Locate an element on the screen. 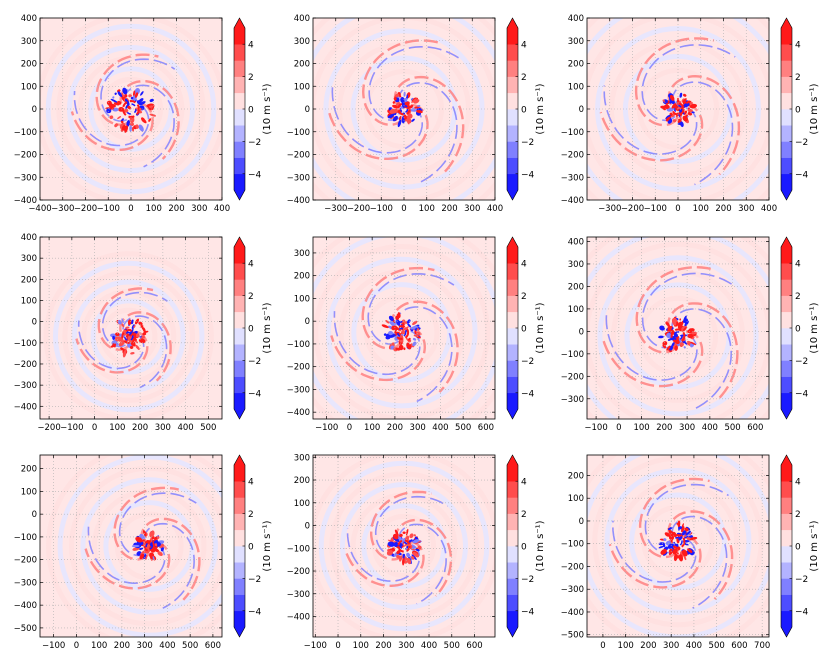  x-tick-label: 600 is located at coordinates (486, 428).